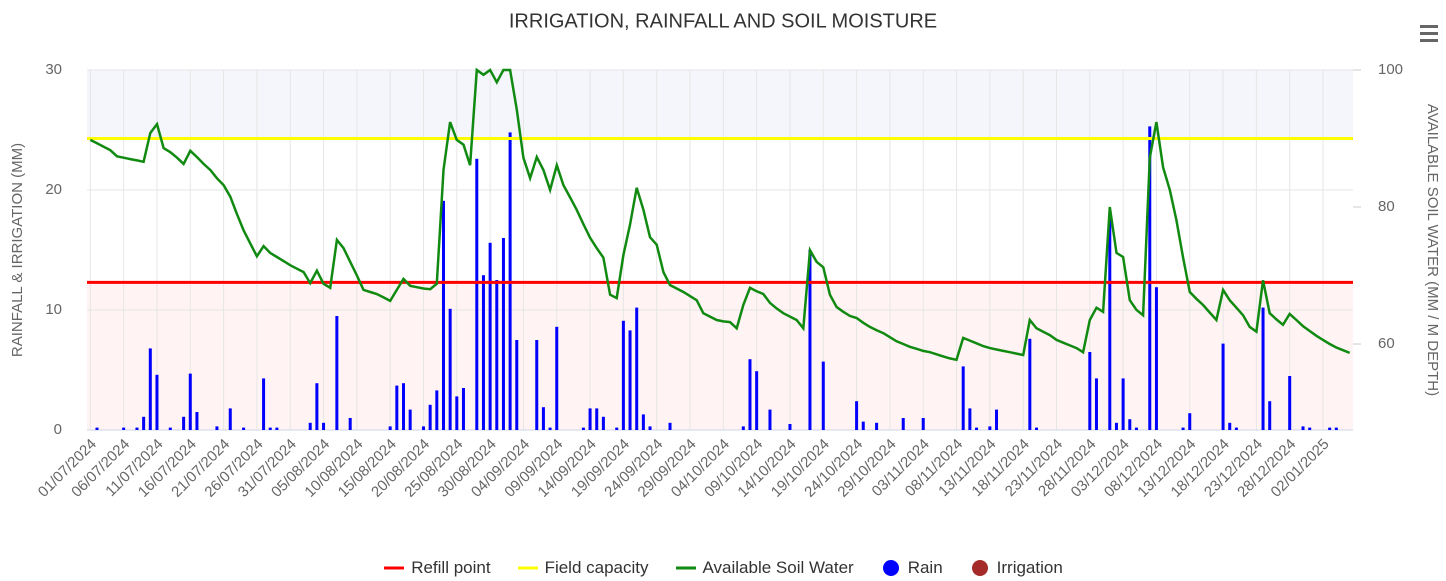 The image size is (1446, 581). I want to click on legend-item: Refill point, so click(437, 568).